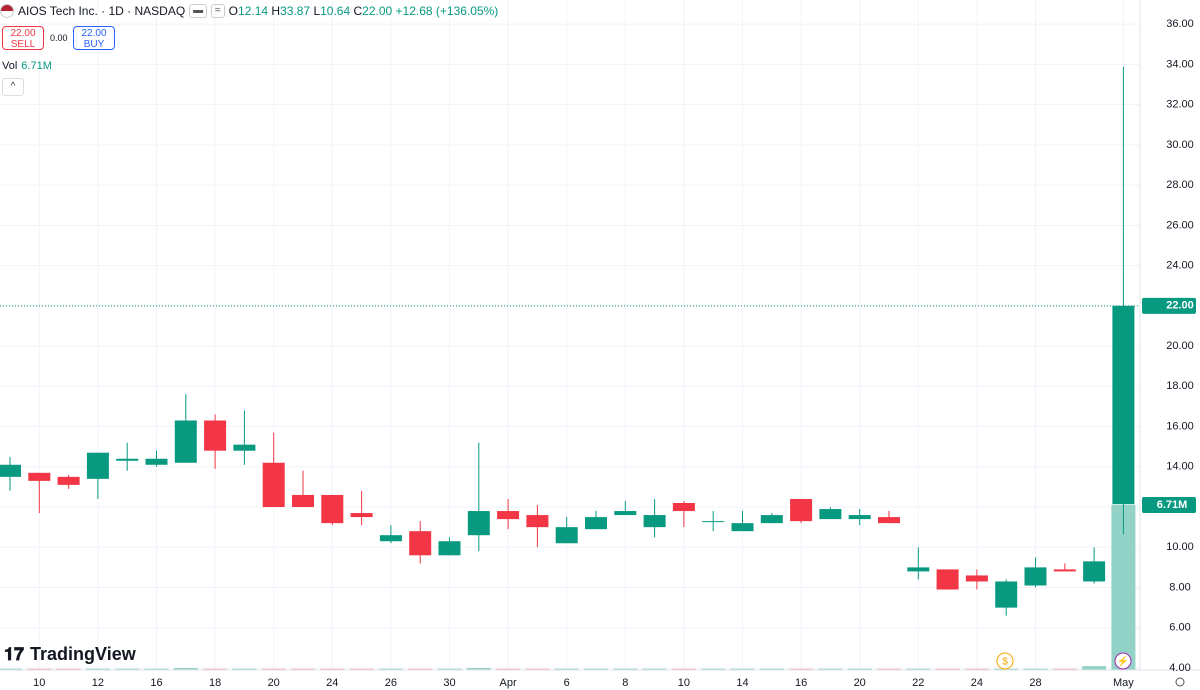 The height and width of the screenshot is (690, 1200). What do you see at coordinates (1180, 426) in the screenshot?
I see `y-tick-label: 16.00` at bounding box center [1180, 426].